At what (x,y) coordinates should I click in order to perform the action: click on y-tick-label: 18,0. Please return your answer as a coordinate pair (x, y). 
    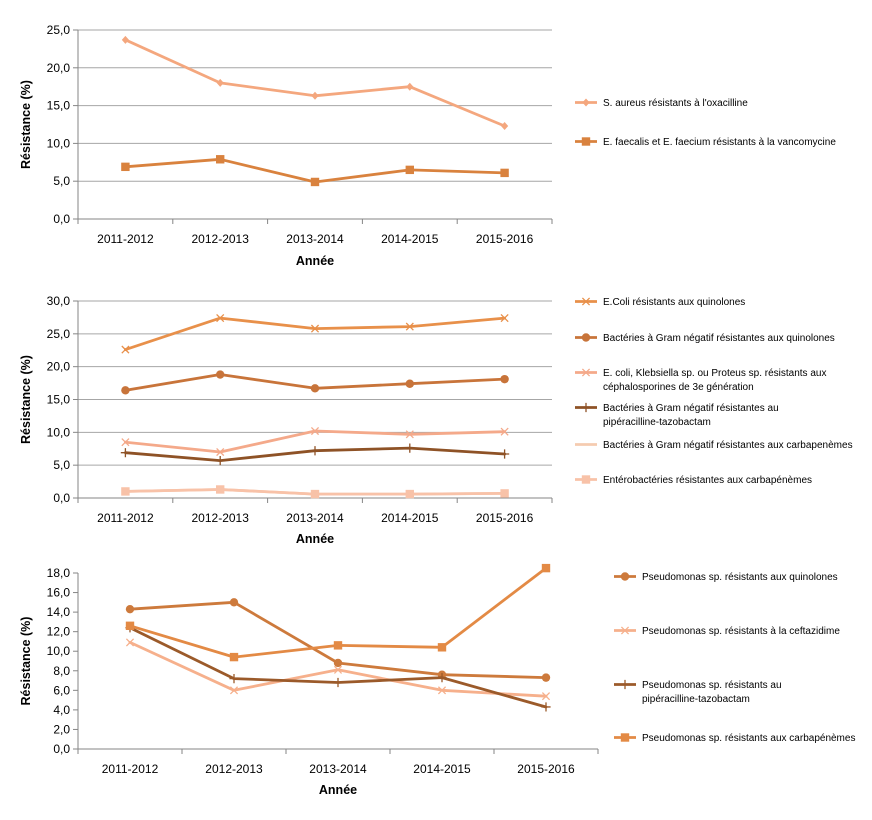
    Looking at the image, I should click on (59, 573).